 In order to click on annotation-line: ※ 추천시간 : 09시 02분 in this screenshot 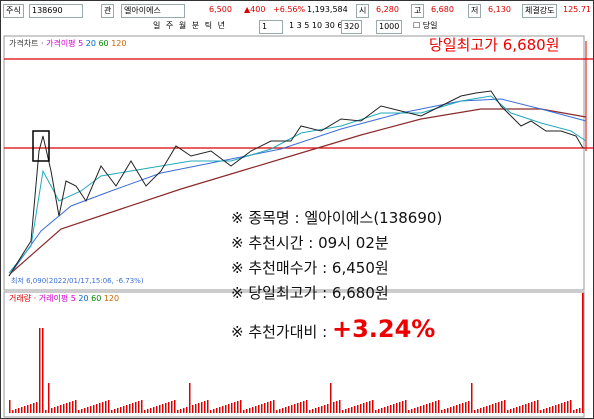, I will do `click(310, 243)`.